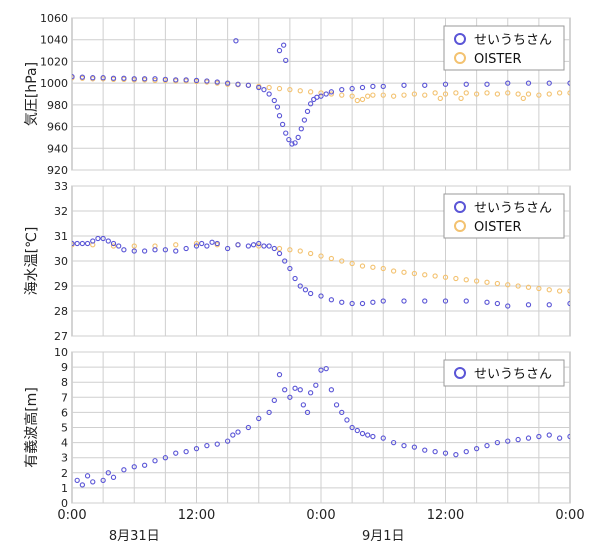 Image resolution: width=600 pixels, height=548 pixels. What do you see at coordinates (57, 105) in the screenshot?
I see `y-tick-label: 980` at bounding box center [57, 105].